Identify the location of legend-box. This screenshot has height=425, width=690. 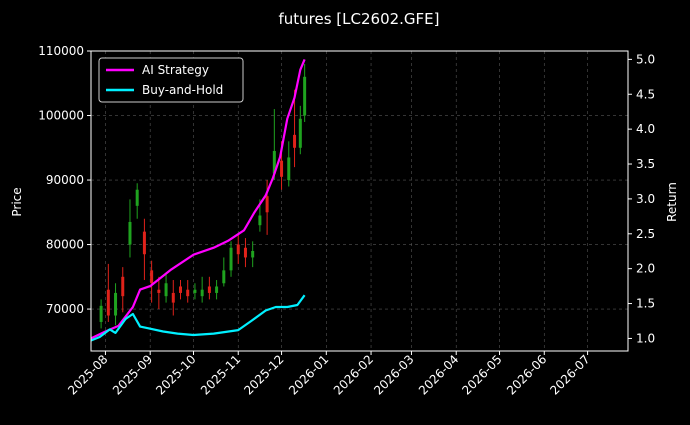
(171, 80).